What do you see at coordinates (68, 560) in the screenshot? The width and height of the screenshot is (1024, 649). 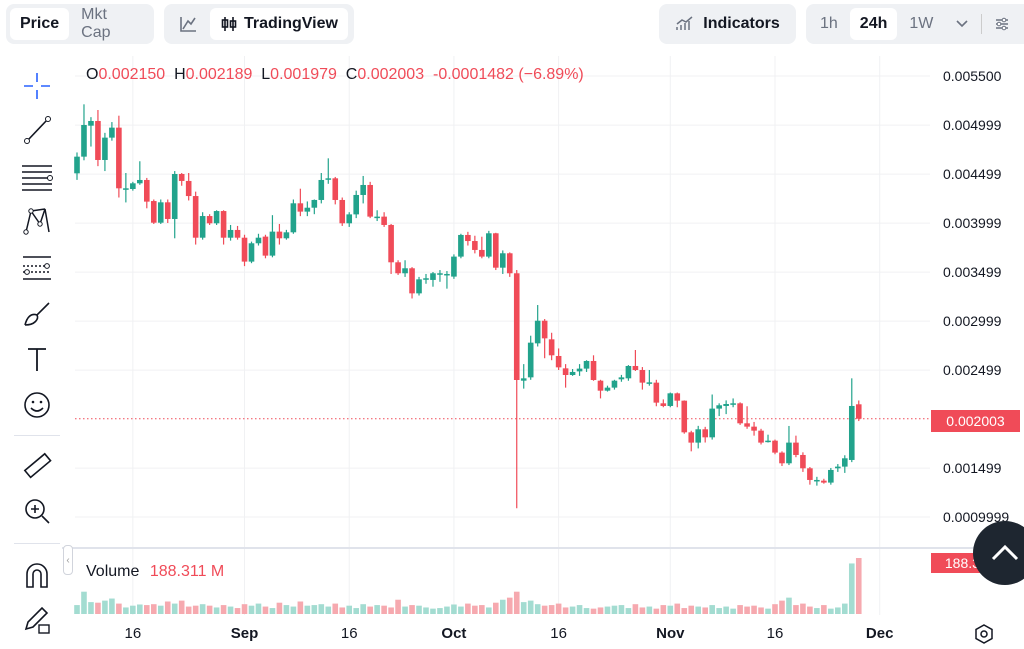 I see `collapse-pane-button: ‹` at bounding box center [68, 560].